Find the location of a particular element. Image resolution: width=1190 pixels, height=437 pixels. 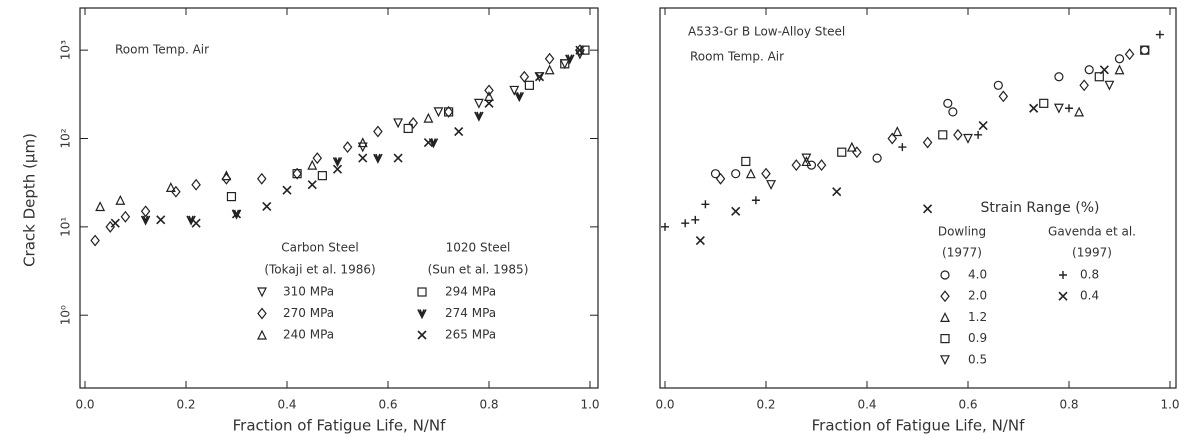

legend-label: 270 MPa is located at coordinates (308, 313).